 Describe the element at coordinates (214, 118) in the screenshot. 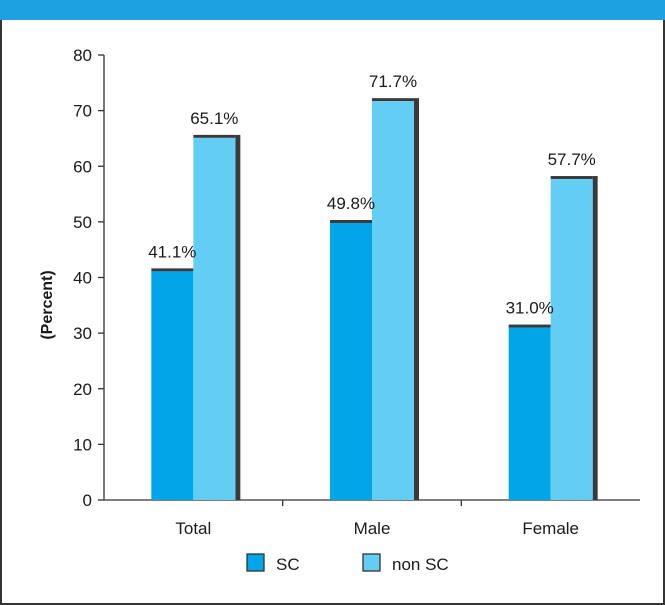

I see `data-label: 65.1%` at that location.